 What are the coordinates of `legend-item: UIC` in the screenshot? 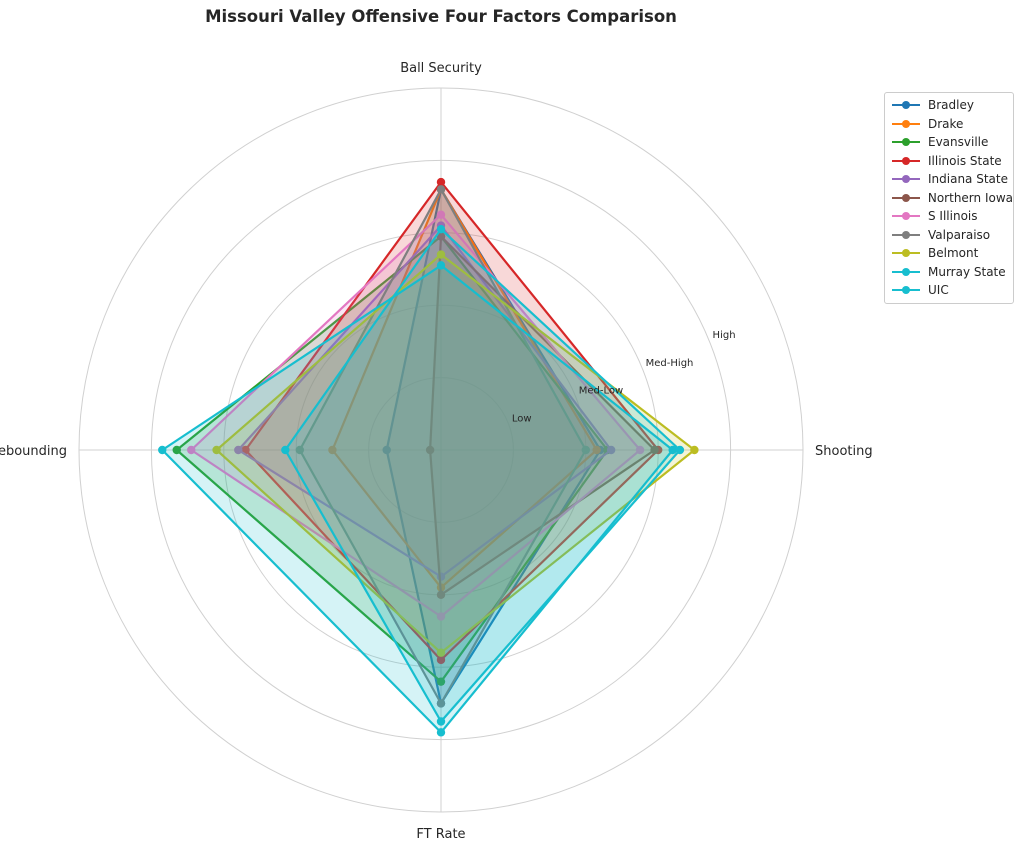 It's located at (949, 290).